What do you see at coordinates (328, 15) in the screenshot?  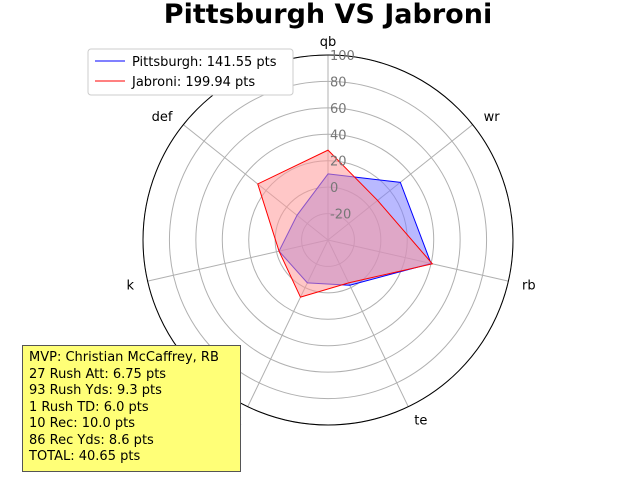 I see `chart-title: Pittsburgh VS Jabroni` at bounding box center [328, 15].